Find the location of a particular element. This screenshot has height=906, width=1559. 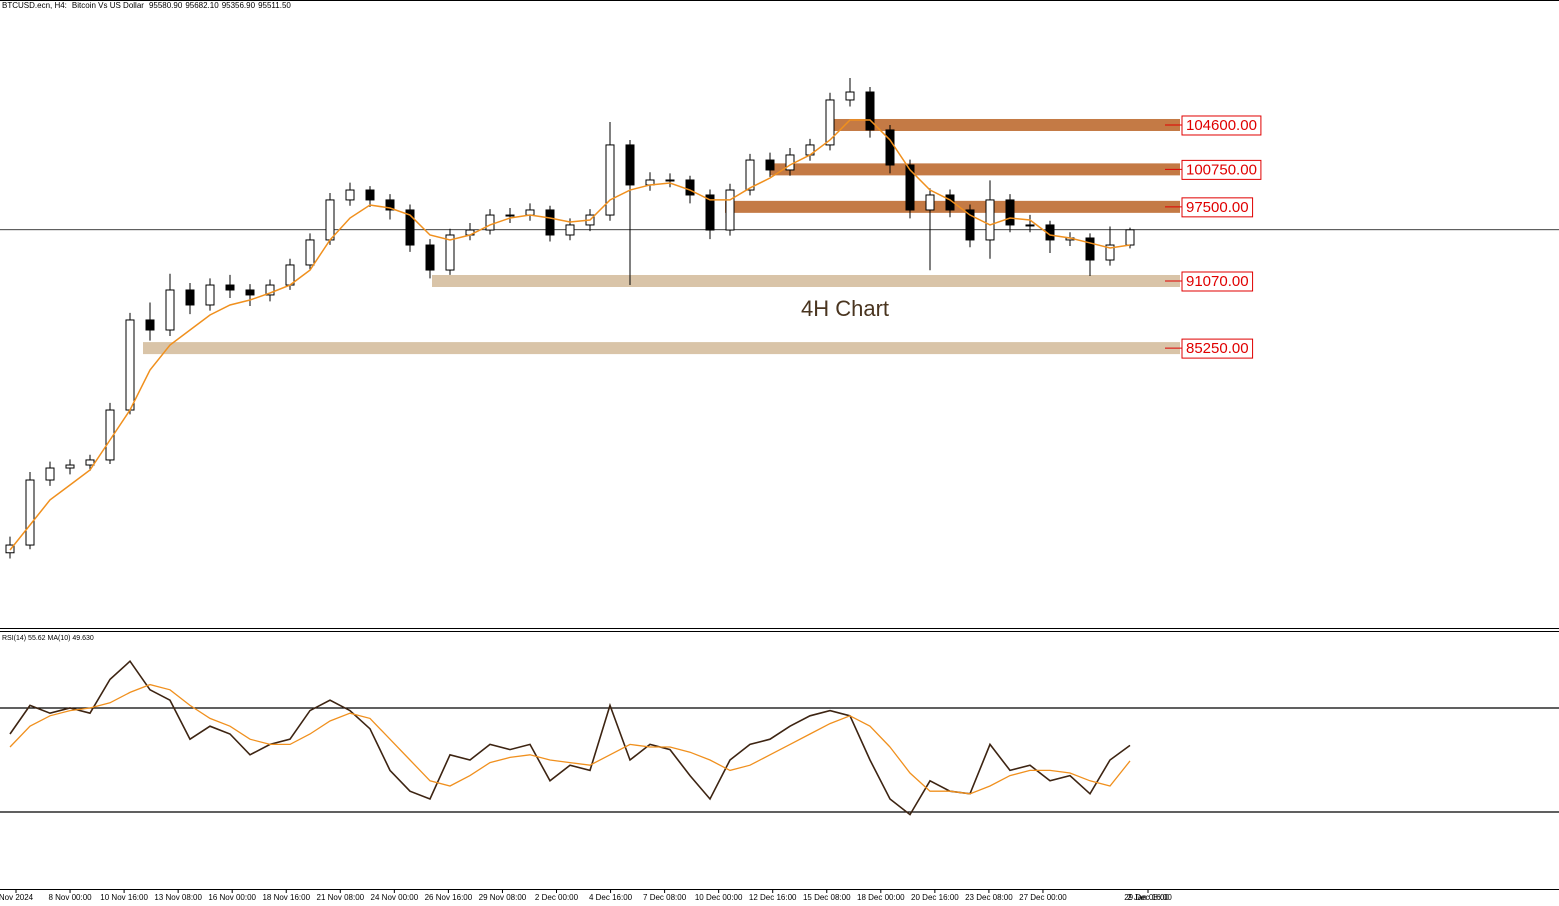

x-tick-label: 7 Dec 08:00 is located at coordinates (665, 897).